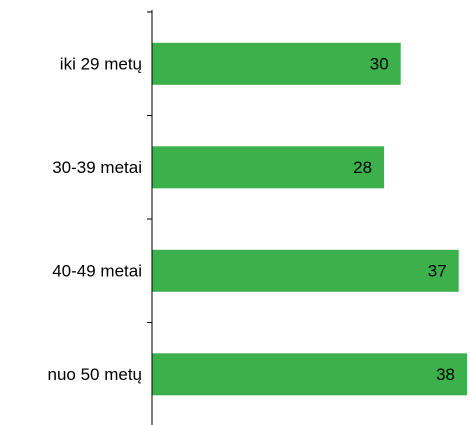 This screenshot has height=425, width=470. Describe the element at coordinates (97, 270) in the screenshot. I see `category-label: 40-49 metai` at that location.